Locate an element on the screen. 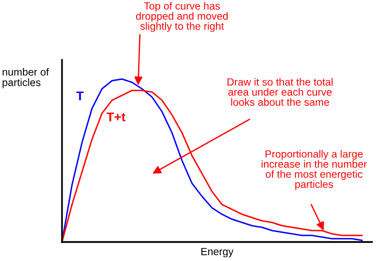 The height and width of the screenshot is (261, 381). y-axis-title: number of particles is located at coordinates (25, 78).